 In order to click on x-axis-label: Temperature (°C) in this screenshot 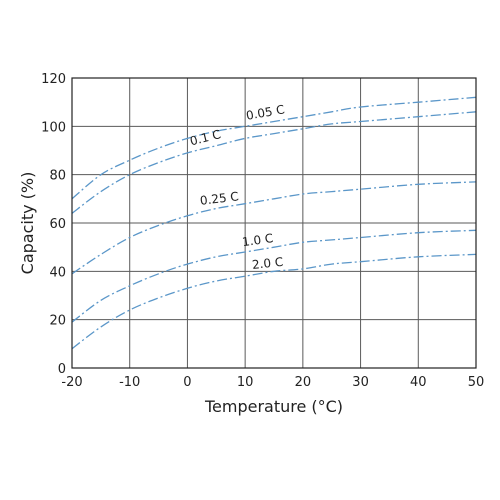, I will do `click(273, 406)`.